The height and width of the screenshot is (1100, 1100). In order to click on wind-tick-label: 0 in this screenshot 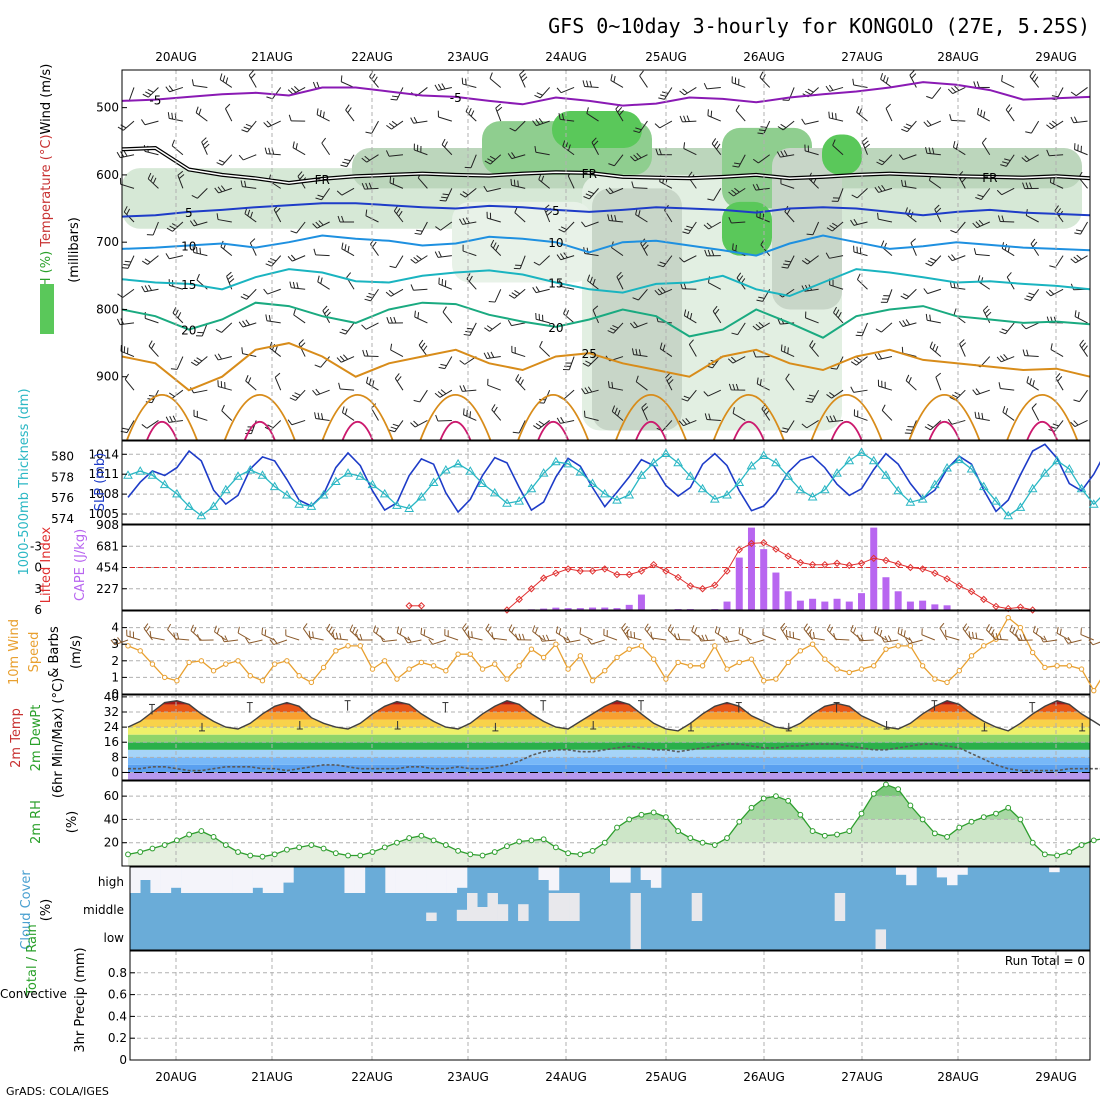, I will do `click(115, 694)`.